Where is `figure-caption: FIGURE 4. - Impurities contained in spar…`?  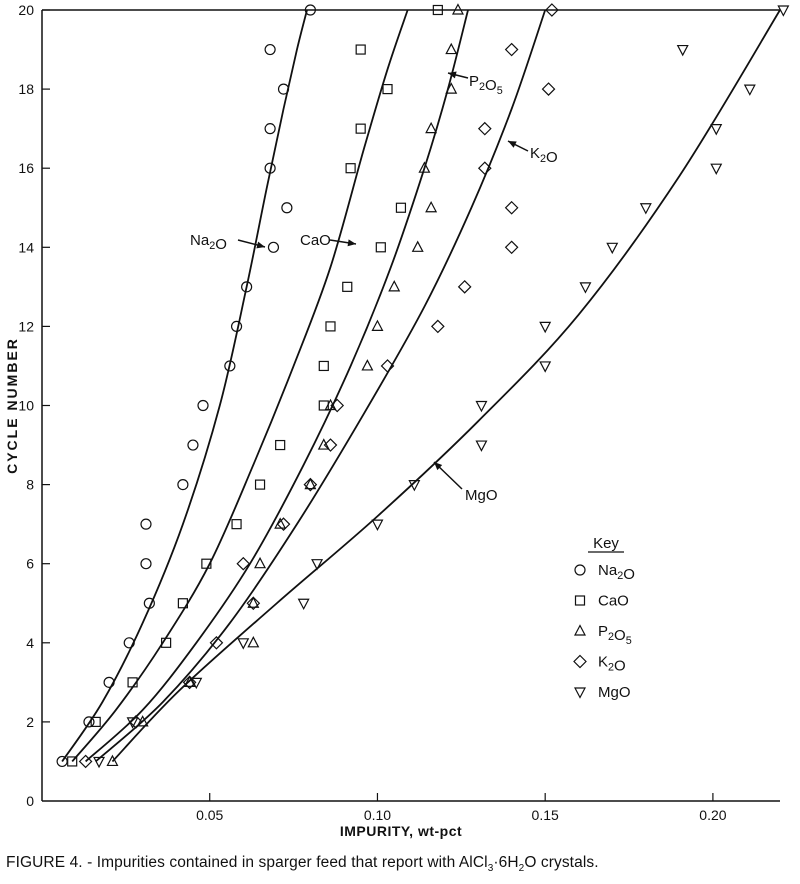
figure-caption: FIGURE 4. - Impurities contained in spar… is located at coordinates (401, 864).